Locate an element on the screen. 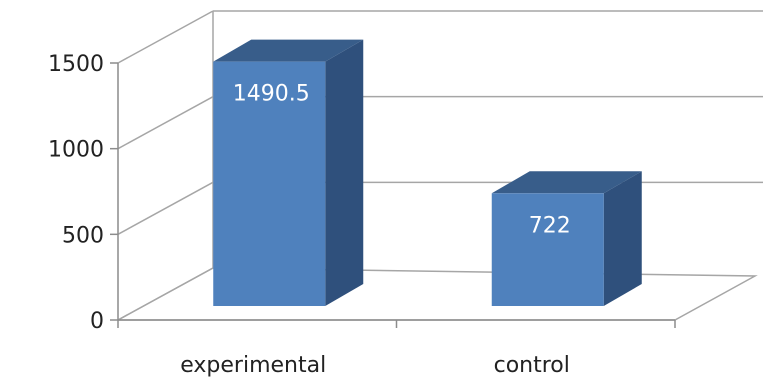  data-label: 722 is located at coordinates (550, 225).